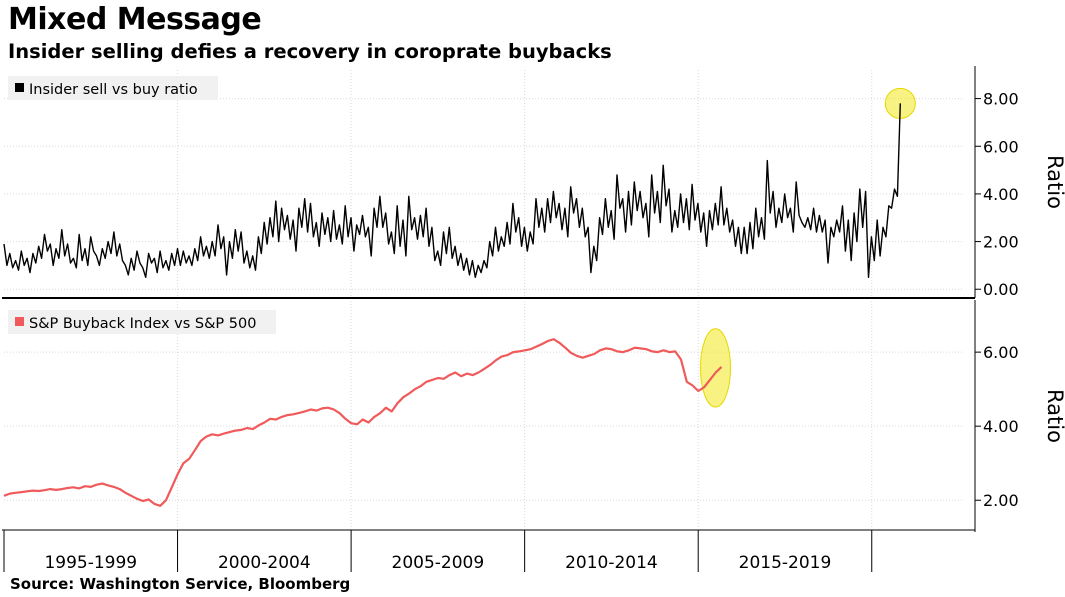 The height and width of the screenshot is (597, 1065). Describe the element at coordinates (1001, 99) in the screenshot. I see `y-tick-label: 8.00` at that location.